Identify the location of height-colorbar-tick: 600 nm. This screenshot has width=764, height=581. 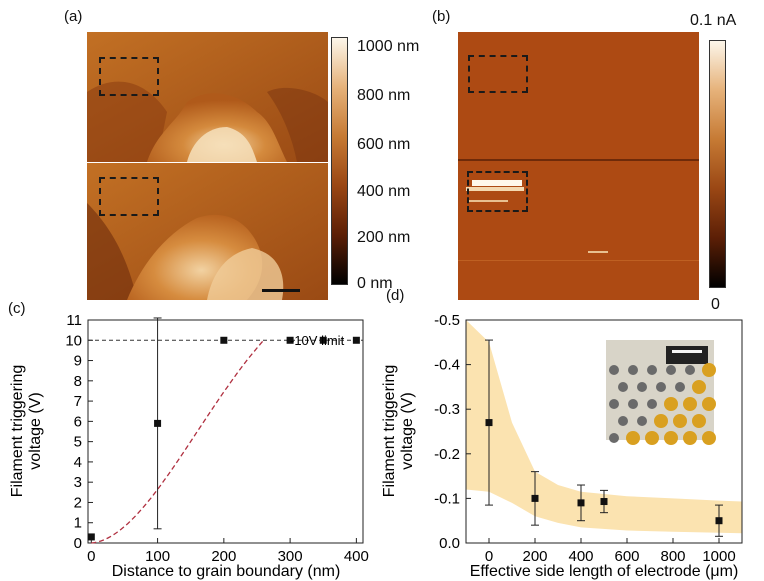
(384, 144).